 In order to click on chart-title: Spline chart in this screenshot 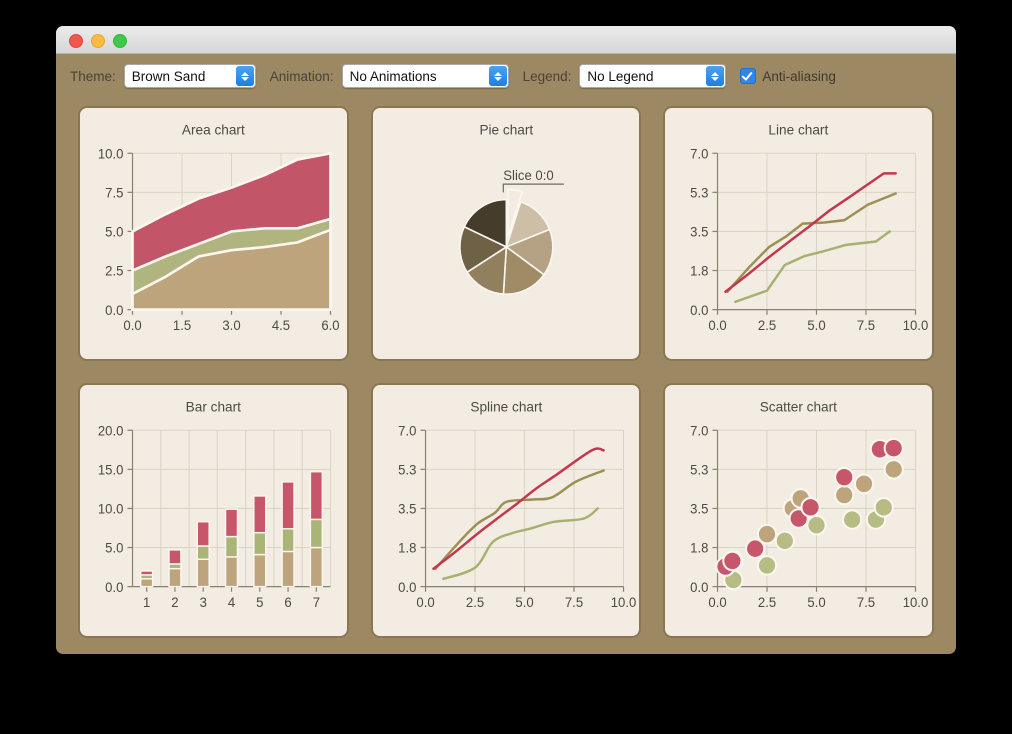, I will do `click(506, 407)`.